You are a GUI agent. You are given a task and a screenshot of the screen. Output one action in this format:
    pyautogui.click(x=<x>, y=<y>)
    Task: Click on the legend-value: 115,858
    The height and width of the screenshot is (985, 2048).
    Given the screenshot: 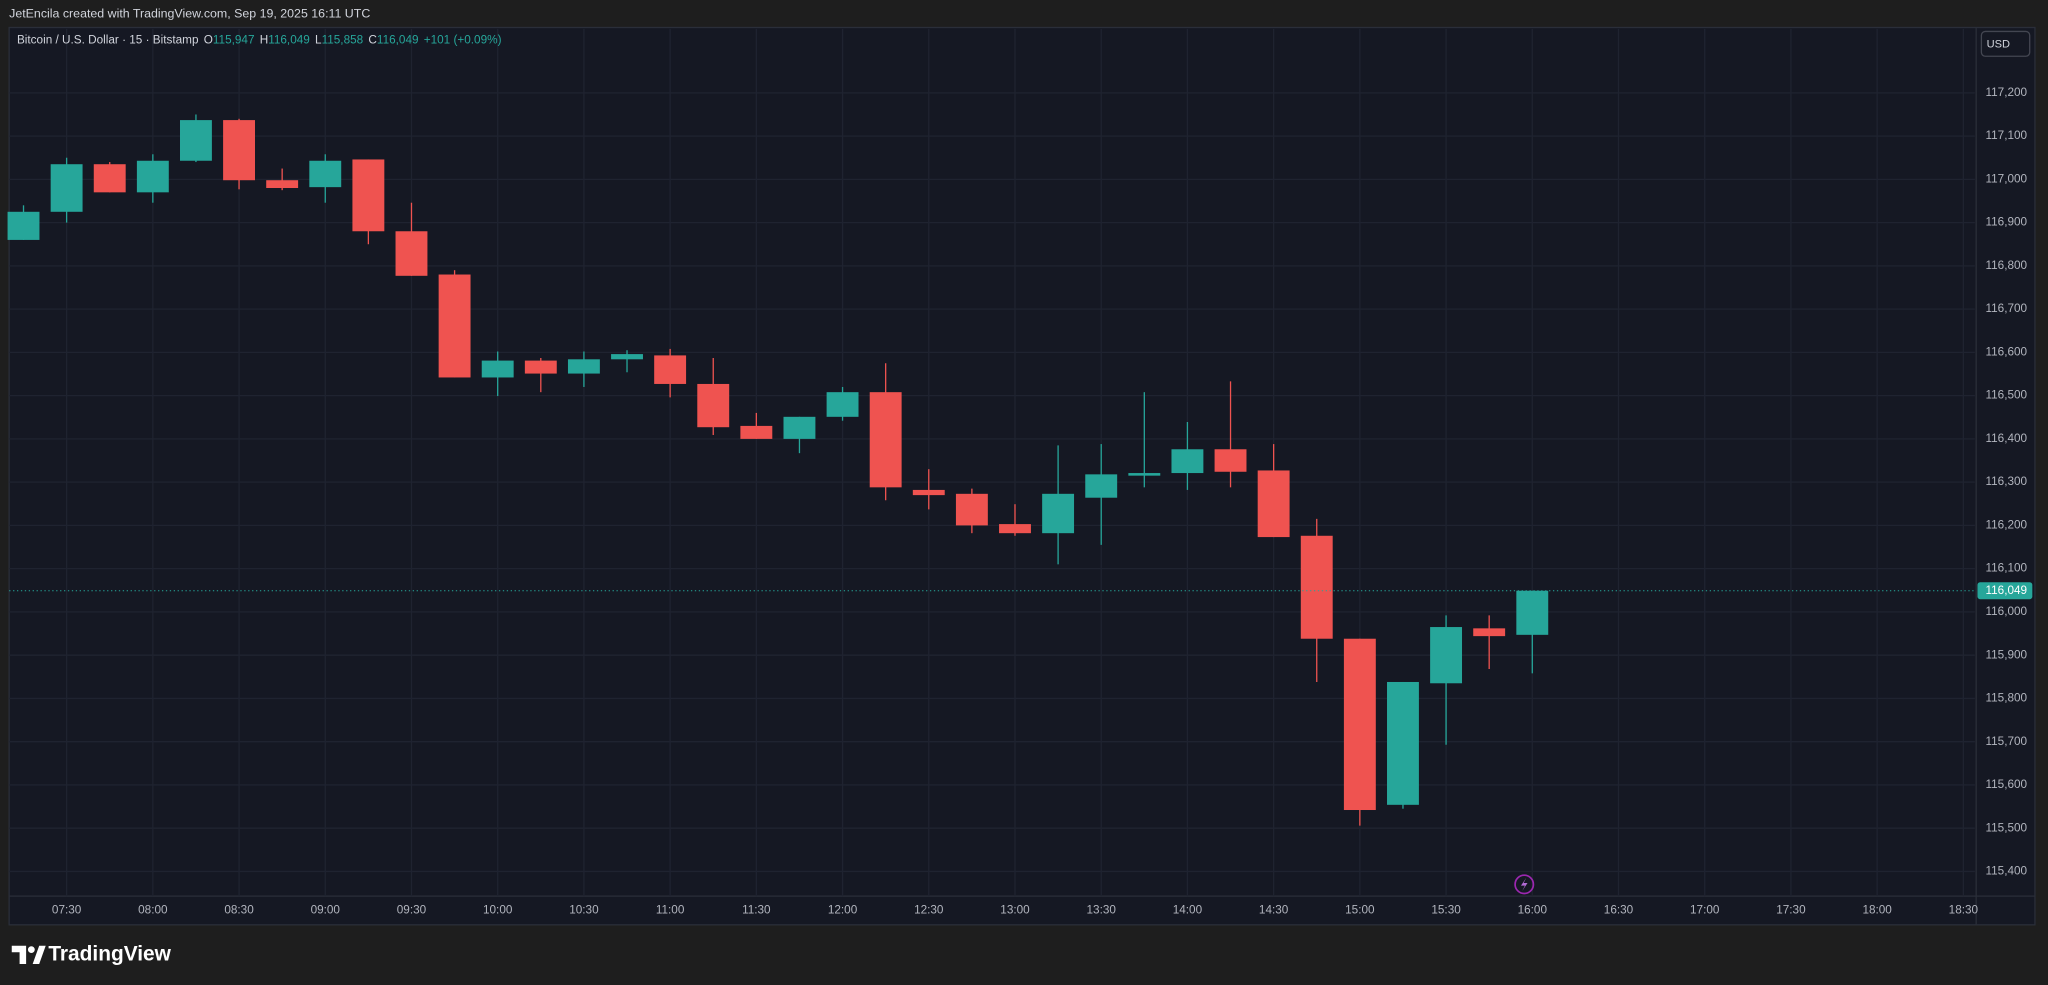 What is the action you would take?
    pyautogui.click(x=343, y=40)
    